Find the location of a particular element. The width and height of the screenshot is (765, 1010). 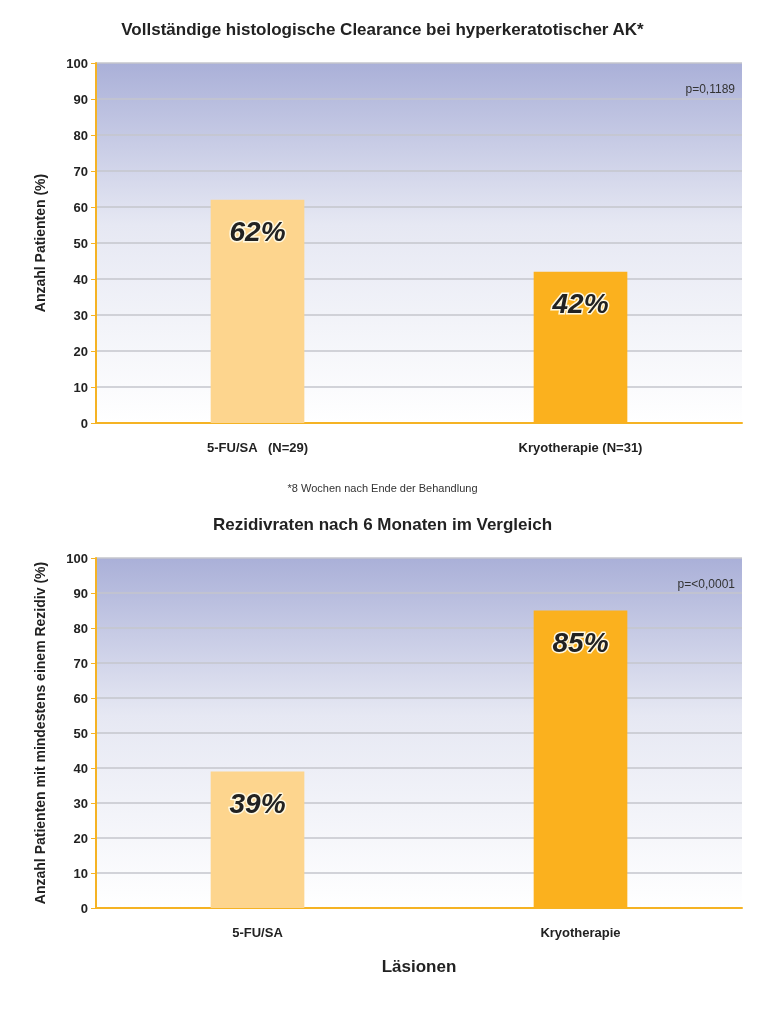

annotation: p=<0,0001 is located at coordinates (706, 584).